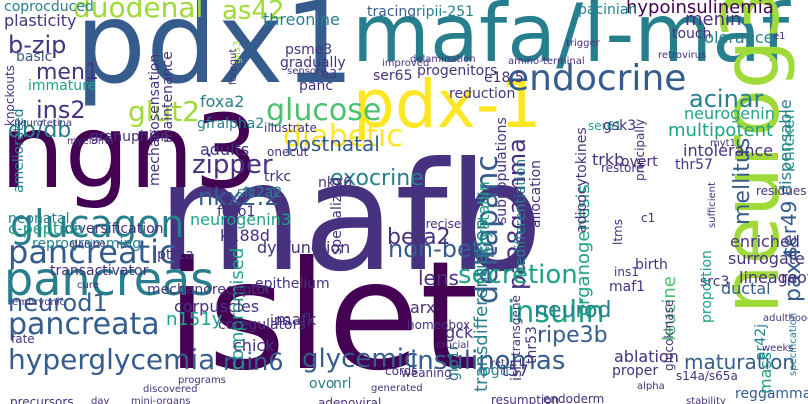  Describe the element at coordinates (715, 282) in the screenshot. I see `word-src3: src3` at that location.